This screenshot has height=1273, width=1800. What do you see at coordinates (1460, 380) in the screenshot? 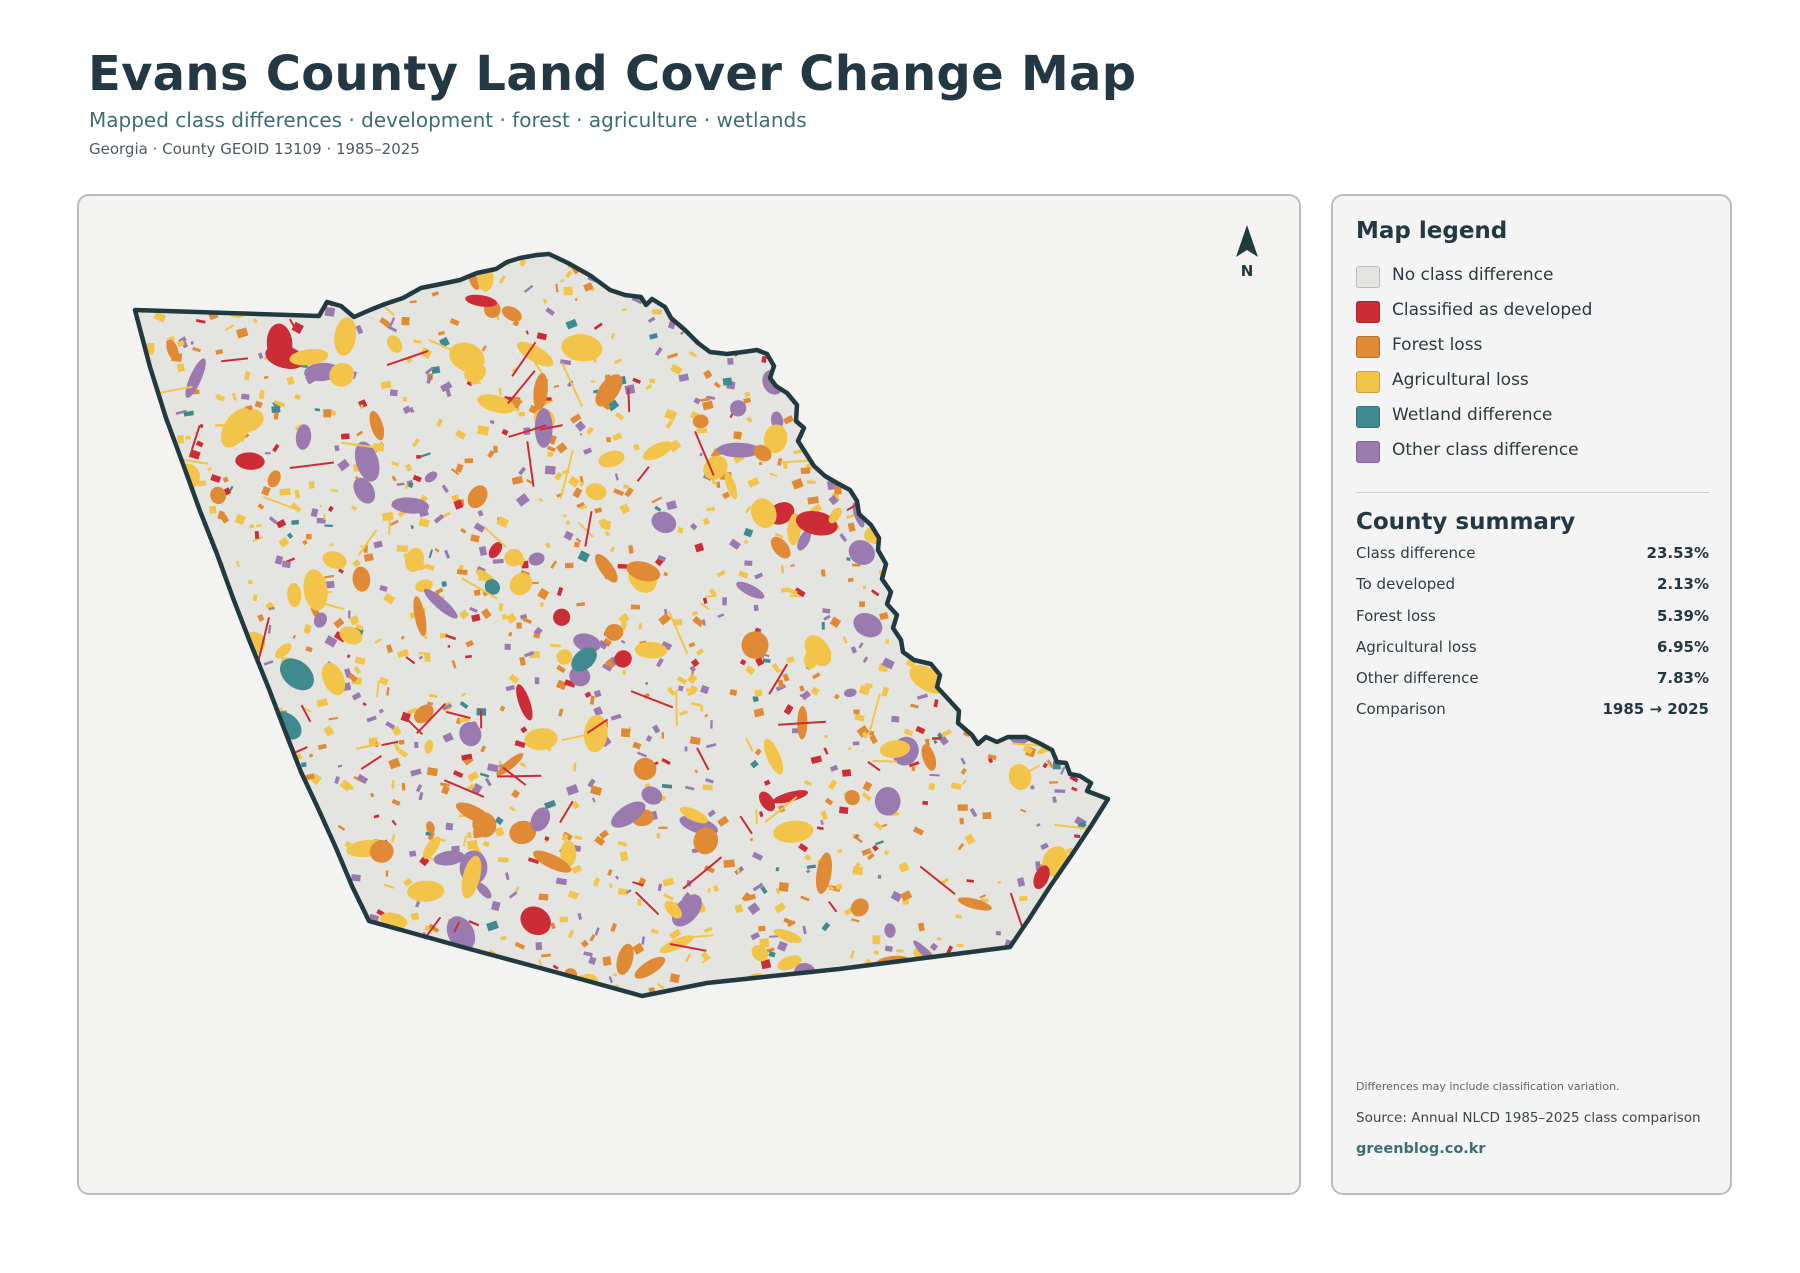
I see `legend-label: Agricultural loss` at bounding box center [1460, 380].